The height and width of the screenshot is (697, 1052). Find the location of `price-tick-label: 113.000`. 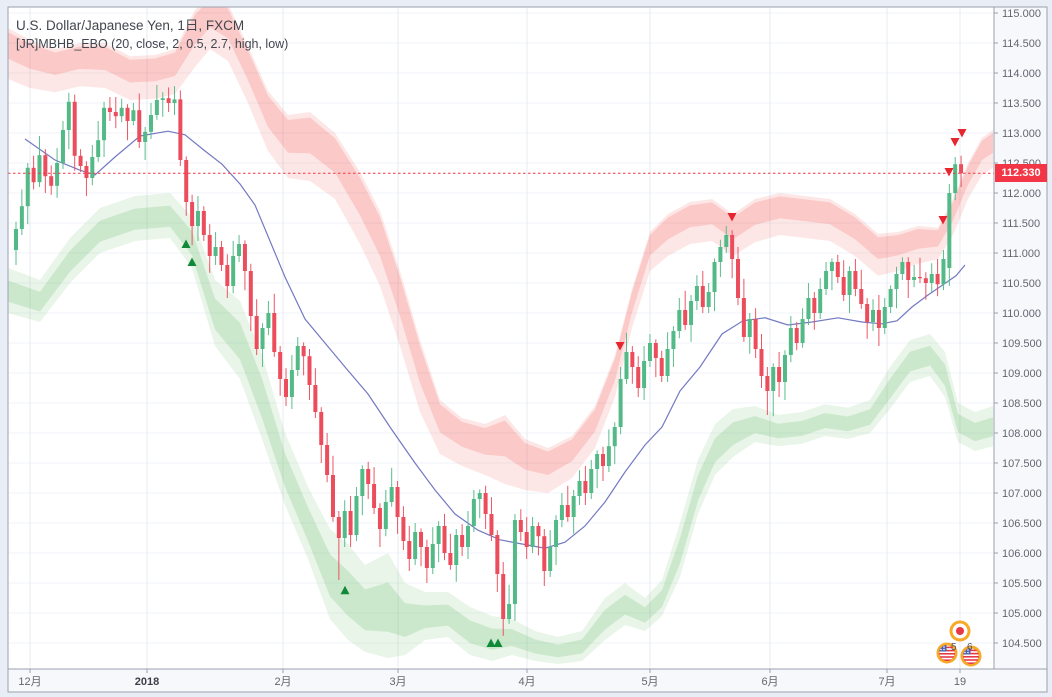

price-tick-label: 113.000 is located at coordinates (1021, 134).